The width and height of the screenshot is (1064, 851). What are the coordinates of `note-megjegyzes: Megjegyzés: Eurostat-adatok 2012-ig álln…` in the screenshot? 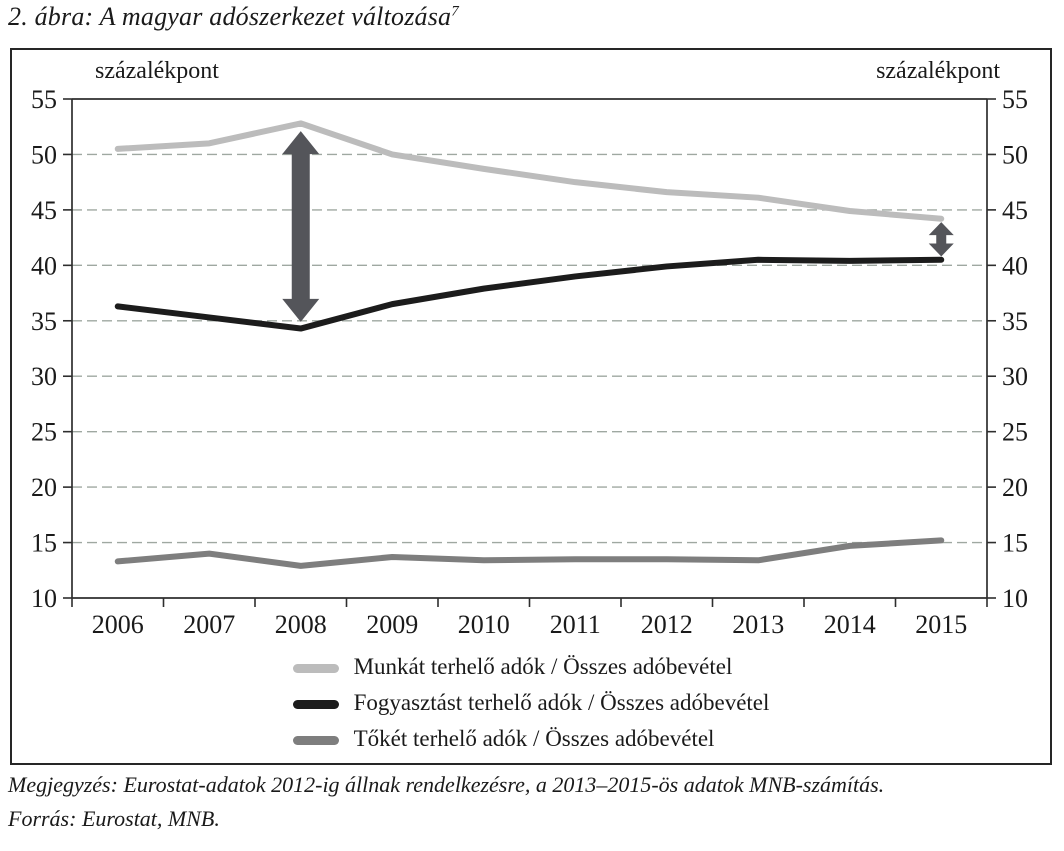 It's located at (446, 784).